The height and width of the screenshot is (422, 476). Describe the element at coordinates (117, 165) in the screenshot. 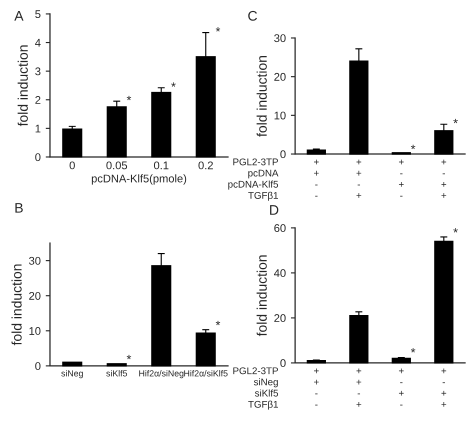

I see `x-tick-label: 0.05` at that location.